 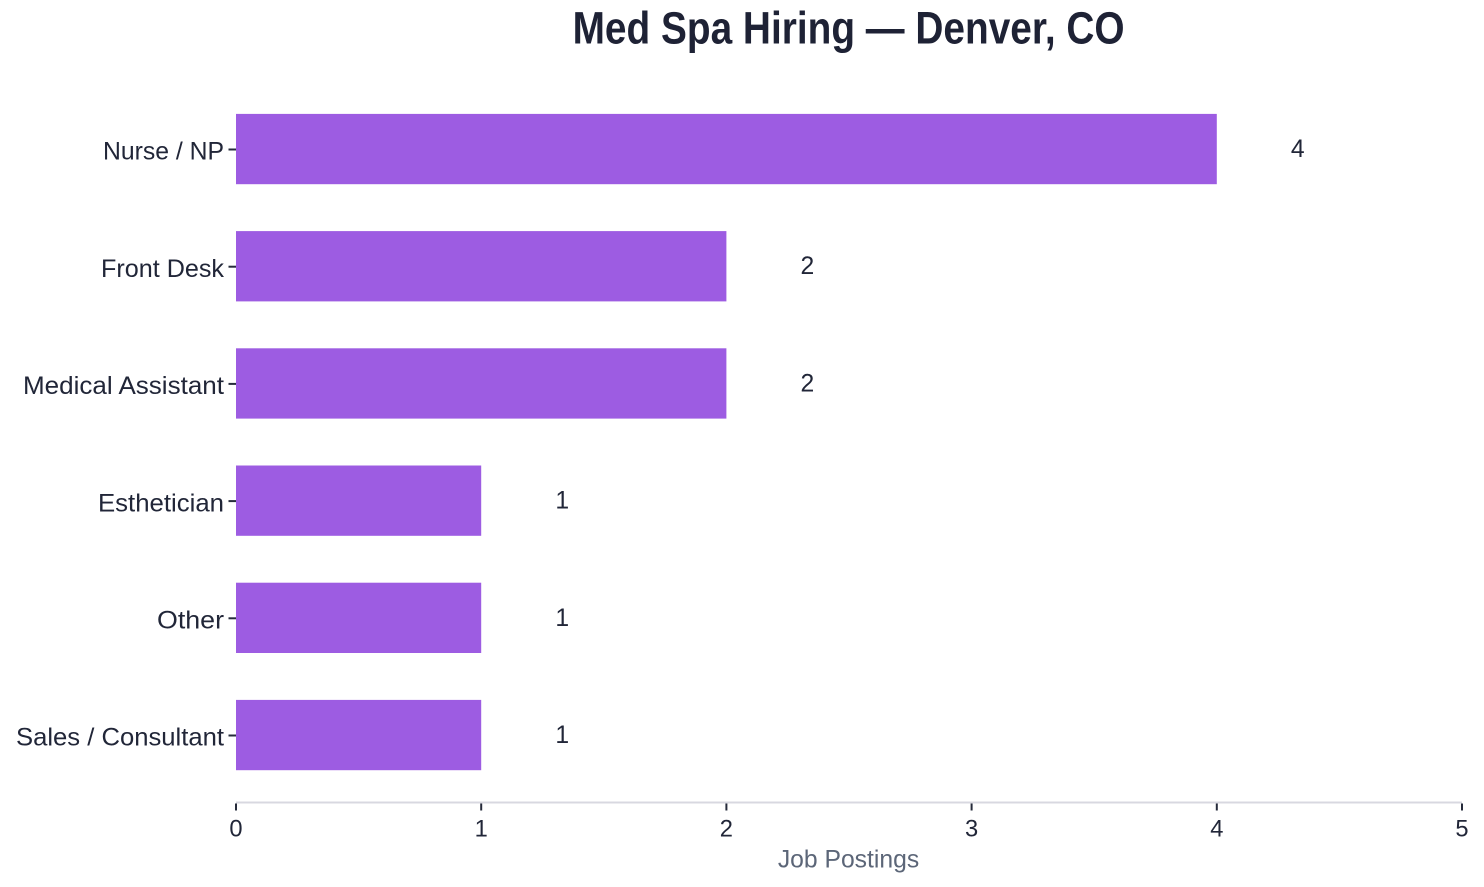 What do you see at coordinates (1461, 830) in the screenshot?
I see `svg-text: 5` at bounding box center [1461, 830].